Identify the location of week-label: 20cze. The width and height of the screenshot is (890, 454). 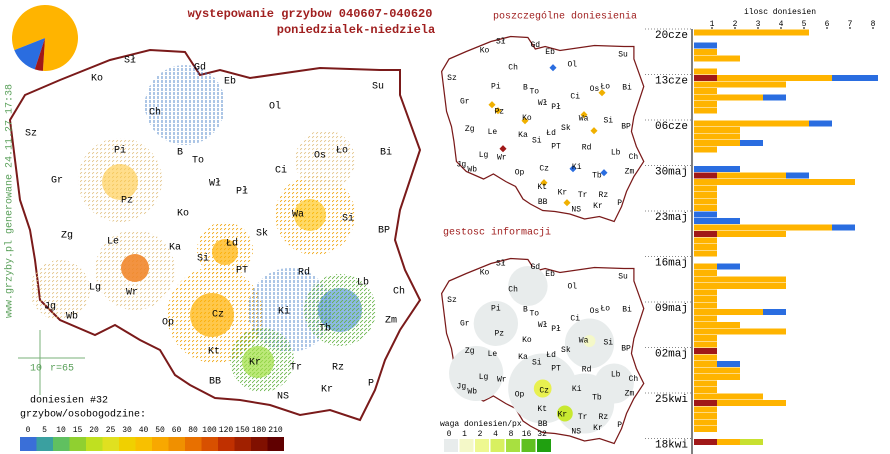
(671, 36).